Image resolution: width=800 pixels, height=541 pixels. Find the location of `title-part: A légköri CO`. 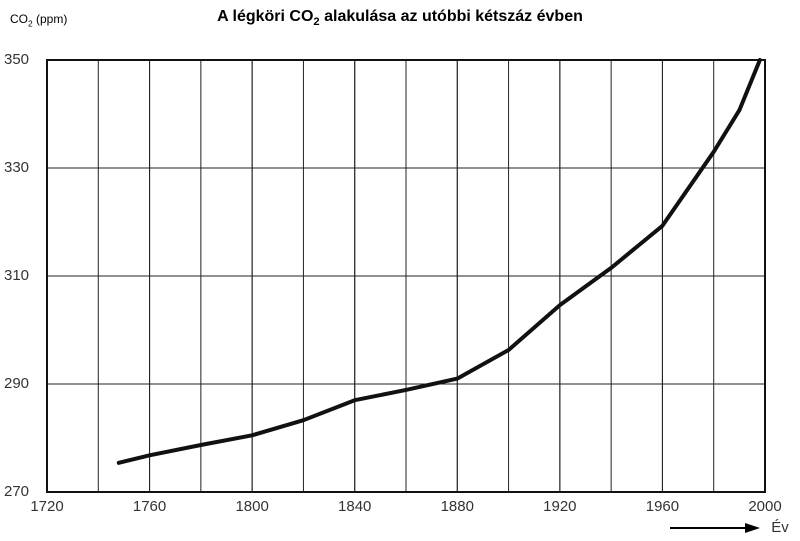

title-part: A légköri CO is located at coordinates (265, 16).